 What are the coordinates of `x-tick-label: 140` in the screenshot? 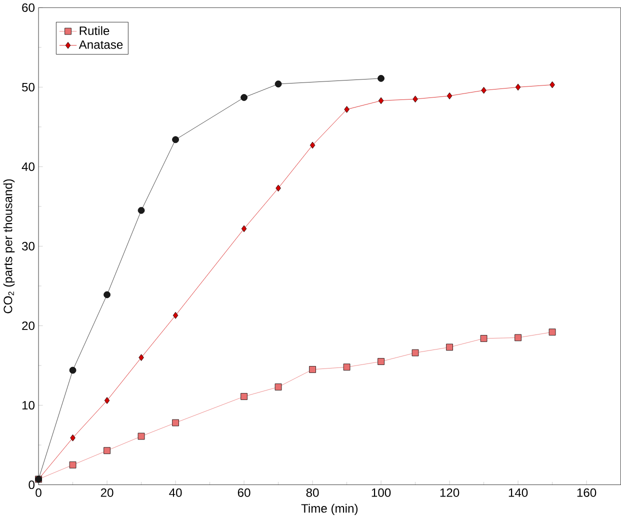 It's located at (518, 492).